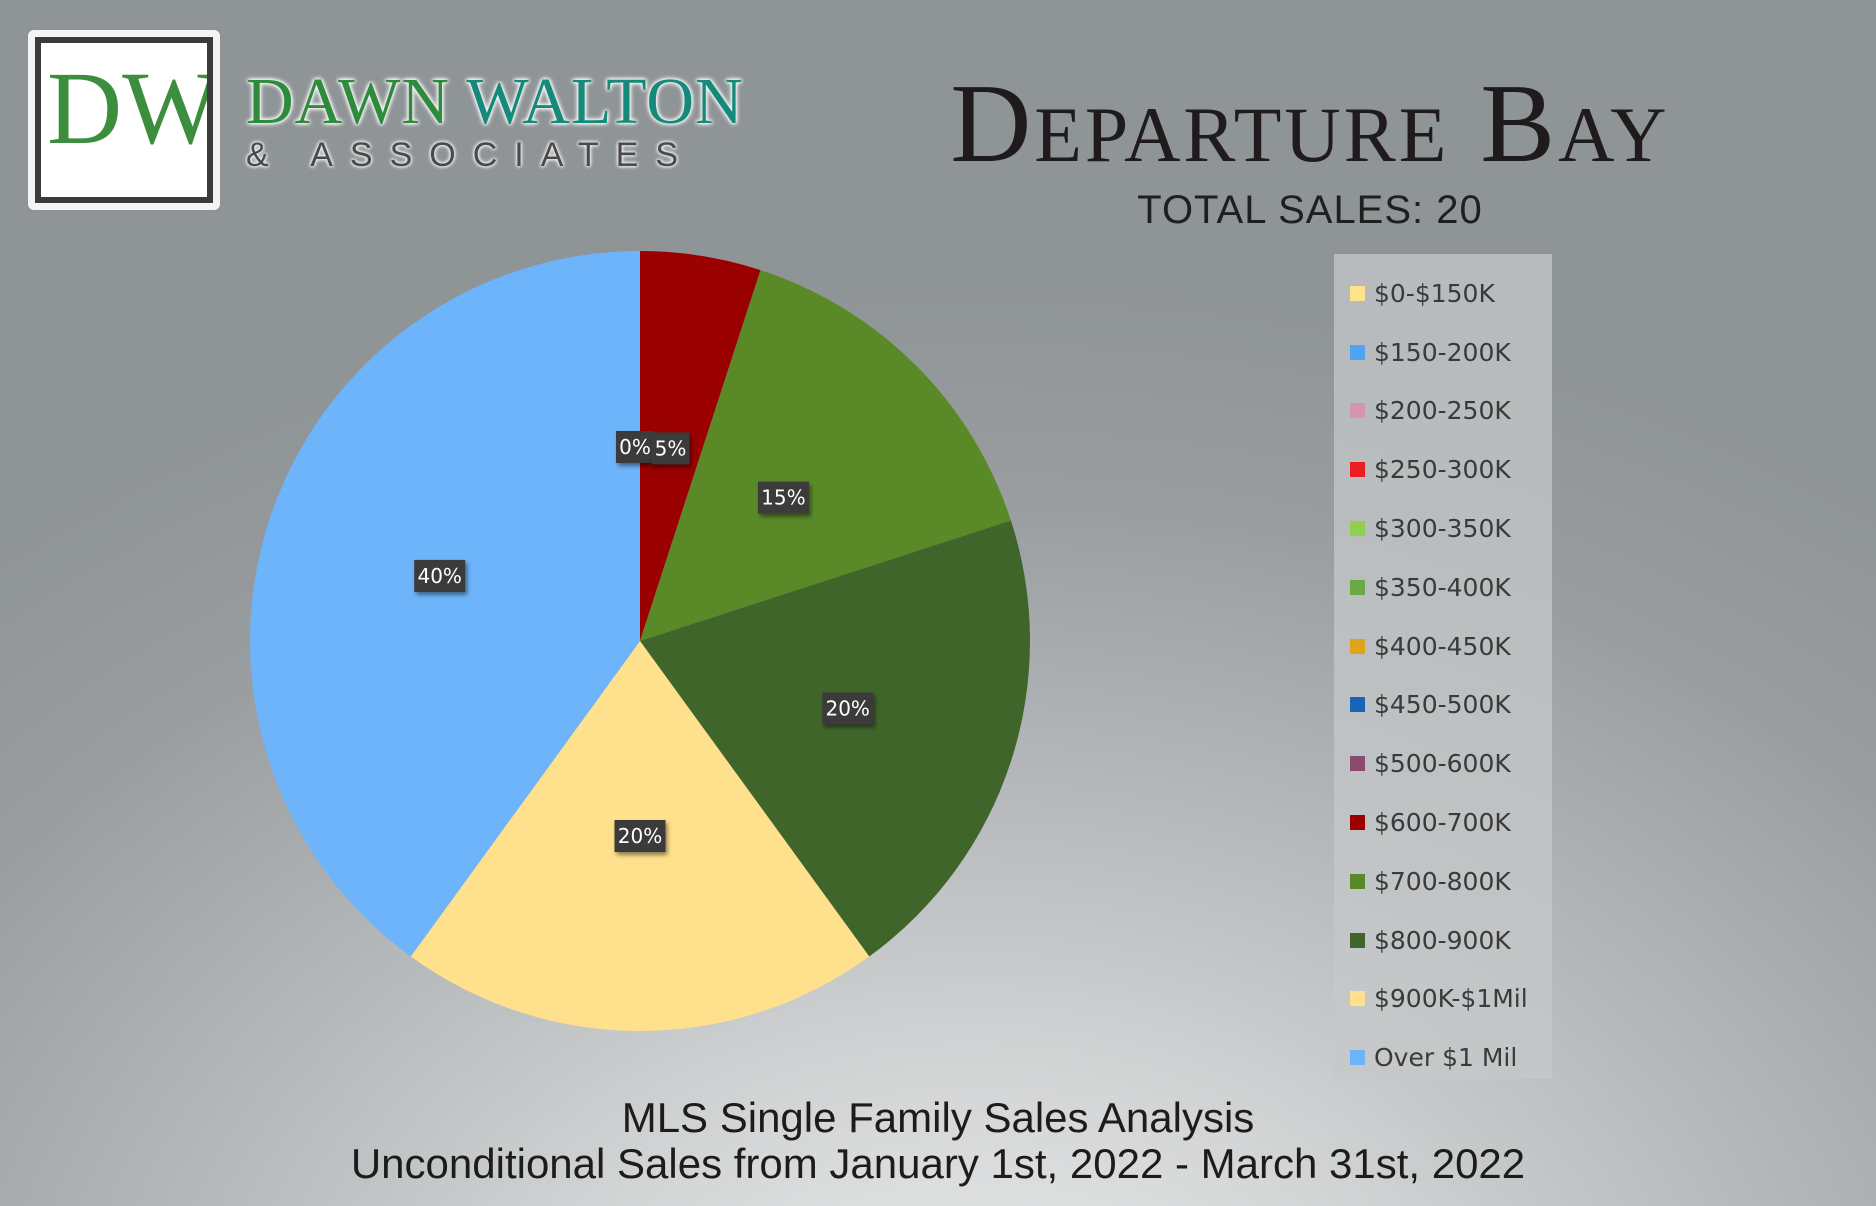  I want to click on data-label-900k-1mil: 20%, so click(640, 836).